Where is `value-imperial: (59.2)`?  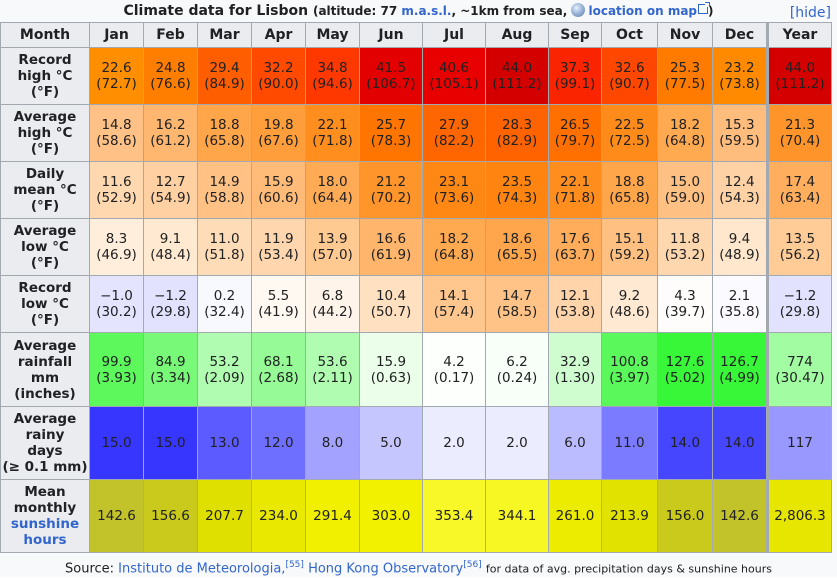 value-imperial: (59.2) is located at coordinates (629, 255).